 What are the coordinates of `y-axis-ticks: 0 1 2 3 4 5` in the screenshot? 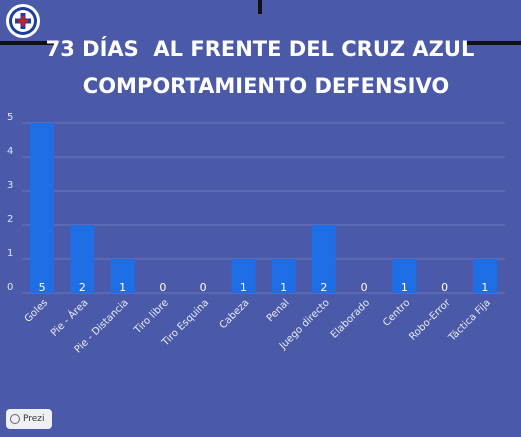 It's located at (10, 202).